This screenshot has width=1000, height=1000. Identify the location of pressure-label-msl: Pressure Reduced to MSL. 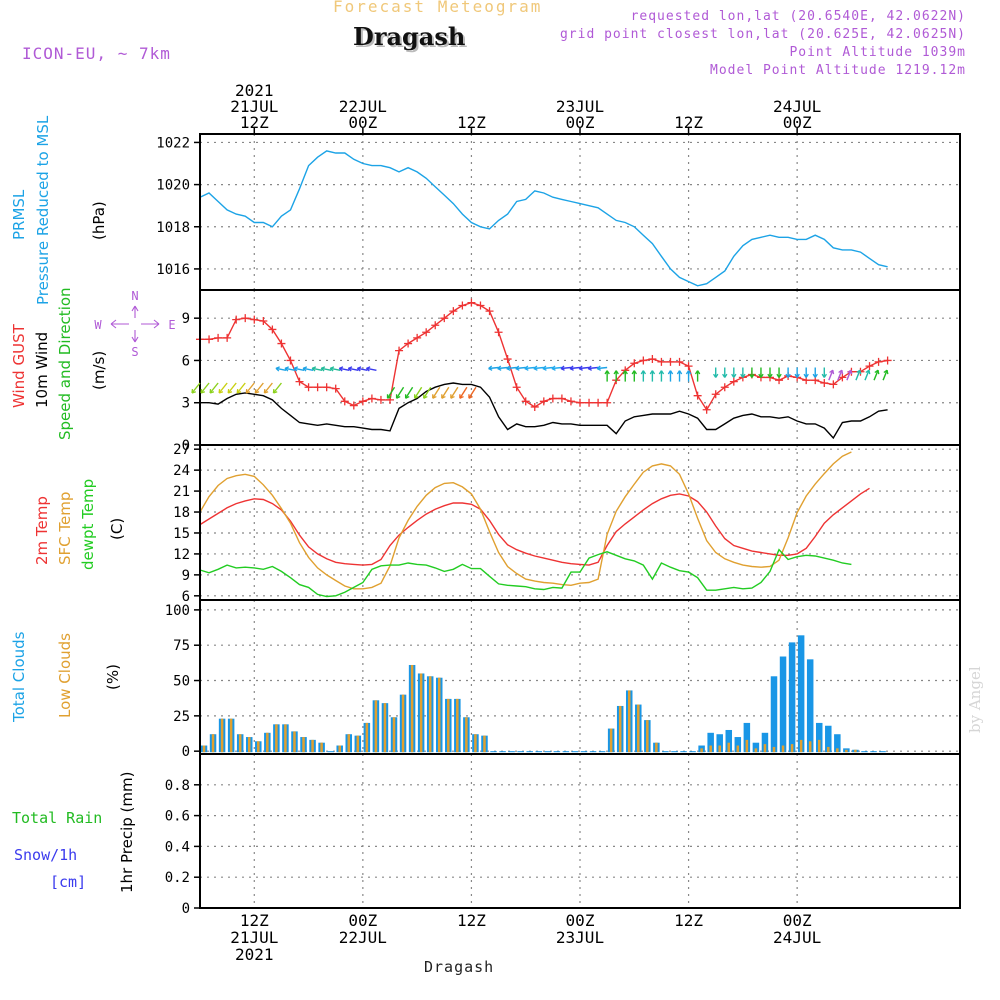
(43, 210).